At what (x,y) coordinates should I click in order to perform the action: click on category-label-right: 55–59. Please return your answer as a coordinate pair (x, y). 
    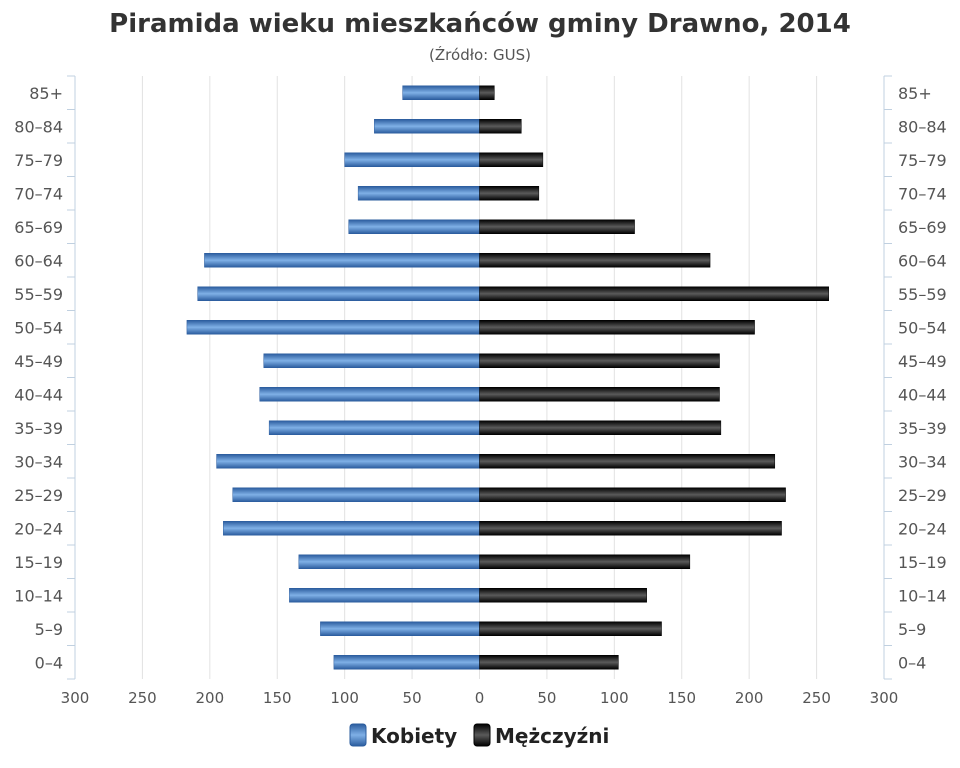
    Looking at the image, I should click on (922, 294).